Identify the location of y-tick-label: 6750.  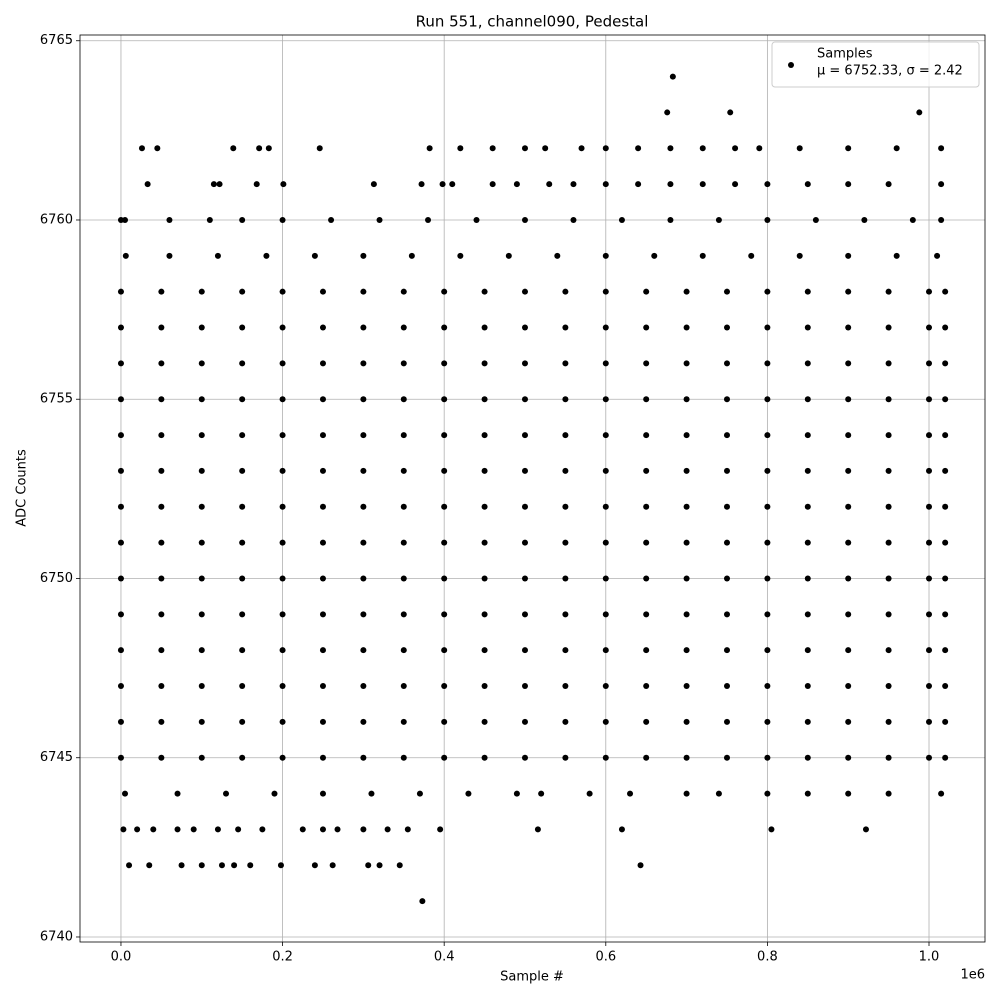
(56, 578).